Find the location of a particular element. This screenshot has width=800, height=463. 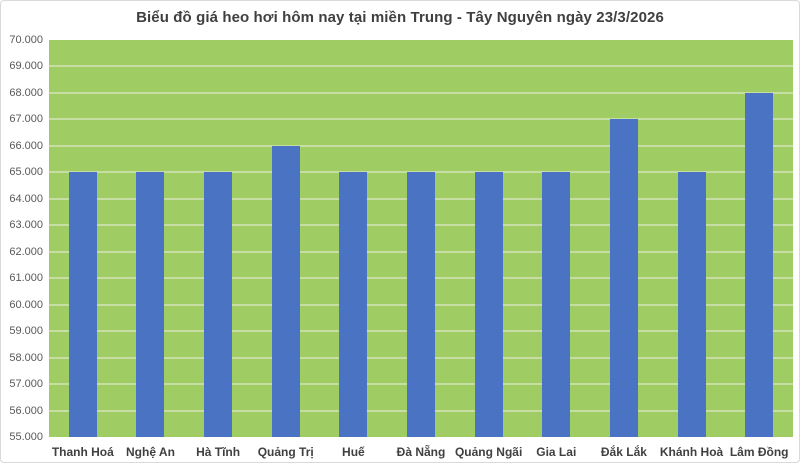

y-tick-label: 58.000 is located at coordinates (26, 357).